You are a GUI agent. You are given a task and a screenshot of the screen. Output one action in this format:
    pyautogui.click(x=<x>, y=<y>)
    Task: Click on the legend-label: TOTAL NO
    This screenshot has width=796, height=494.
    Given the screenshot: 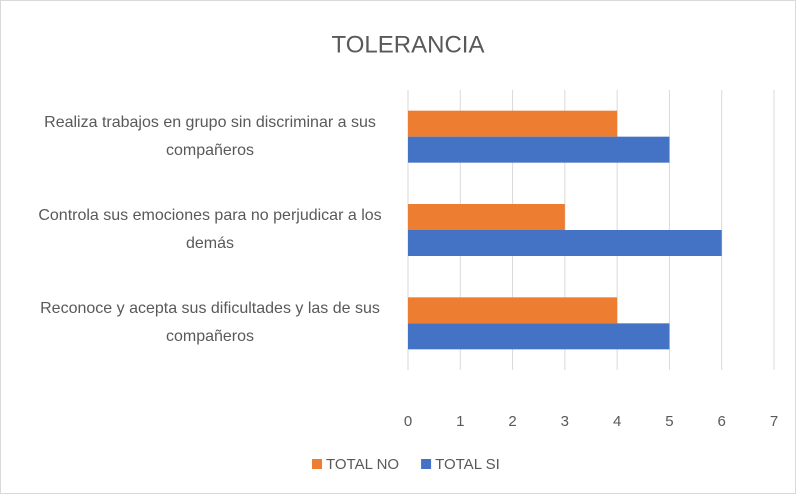 What is the action you would take?
    pyautogui.click(x=362, y=464)
    